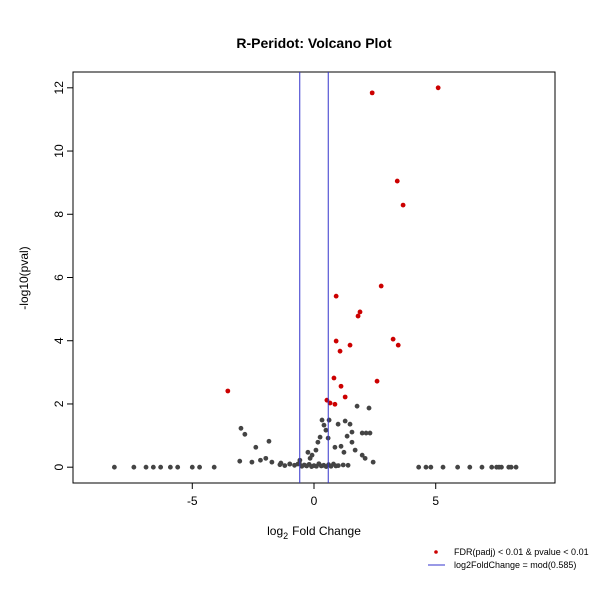 This screenshot has width=600, height=600. What do you see at coordinates (515, 565) in the screenshot?
I see `legend-label: log2FoldChange = mod(0.585)` at bounding box center [515, 565].